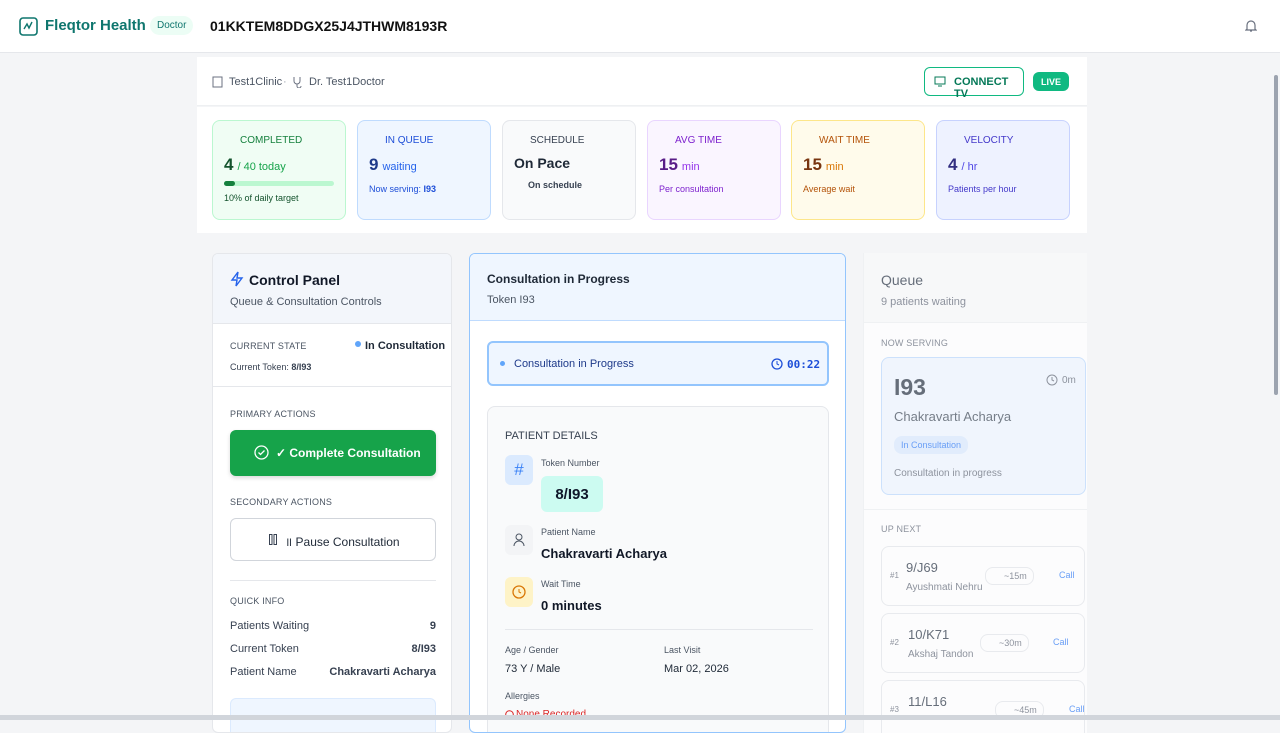 The image size is (1280, 733). I want to click on bottom-edge, so click(640, 717).